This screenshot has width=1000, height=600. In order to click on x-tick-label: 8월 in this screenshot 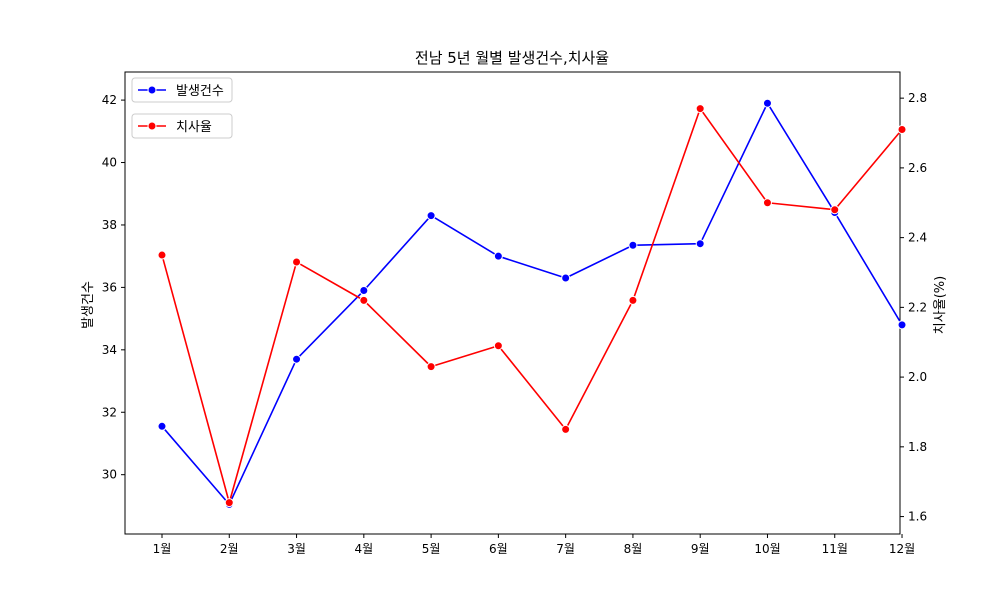, I will do `click(633, 549)`.